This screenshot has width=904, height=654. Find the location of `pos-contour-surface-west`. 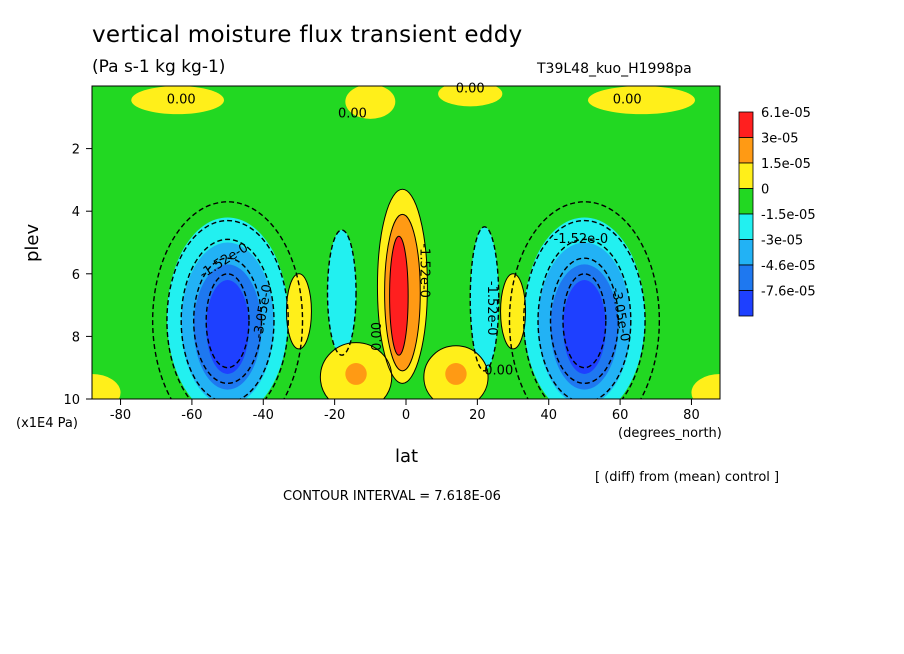

pos-contour-surface-west is located at coordinates (356, 370).